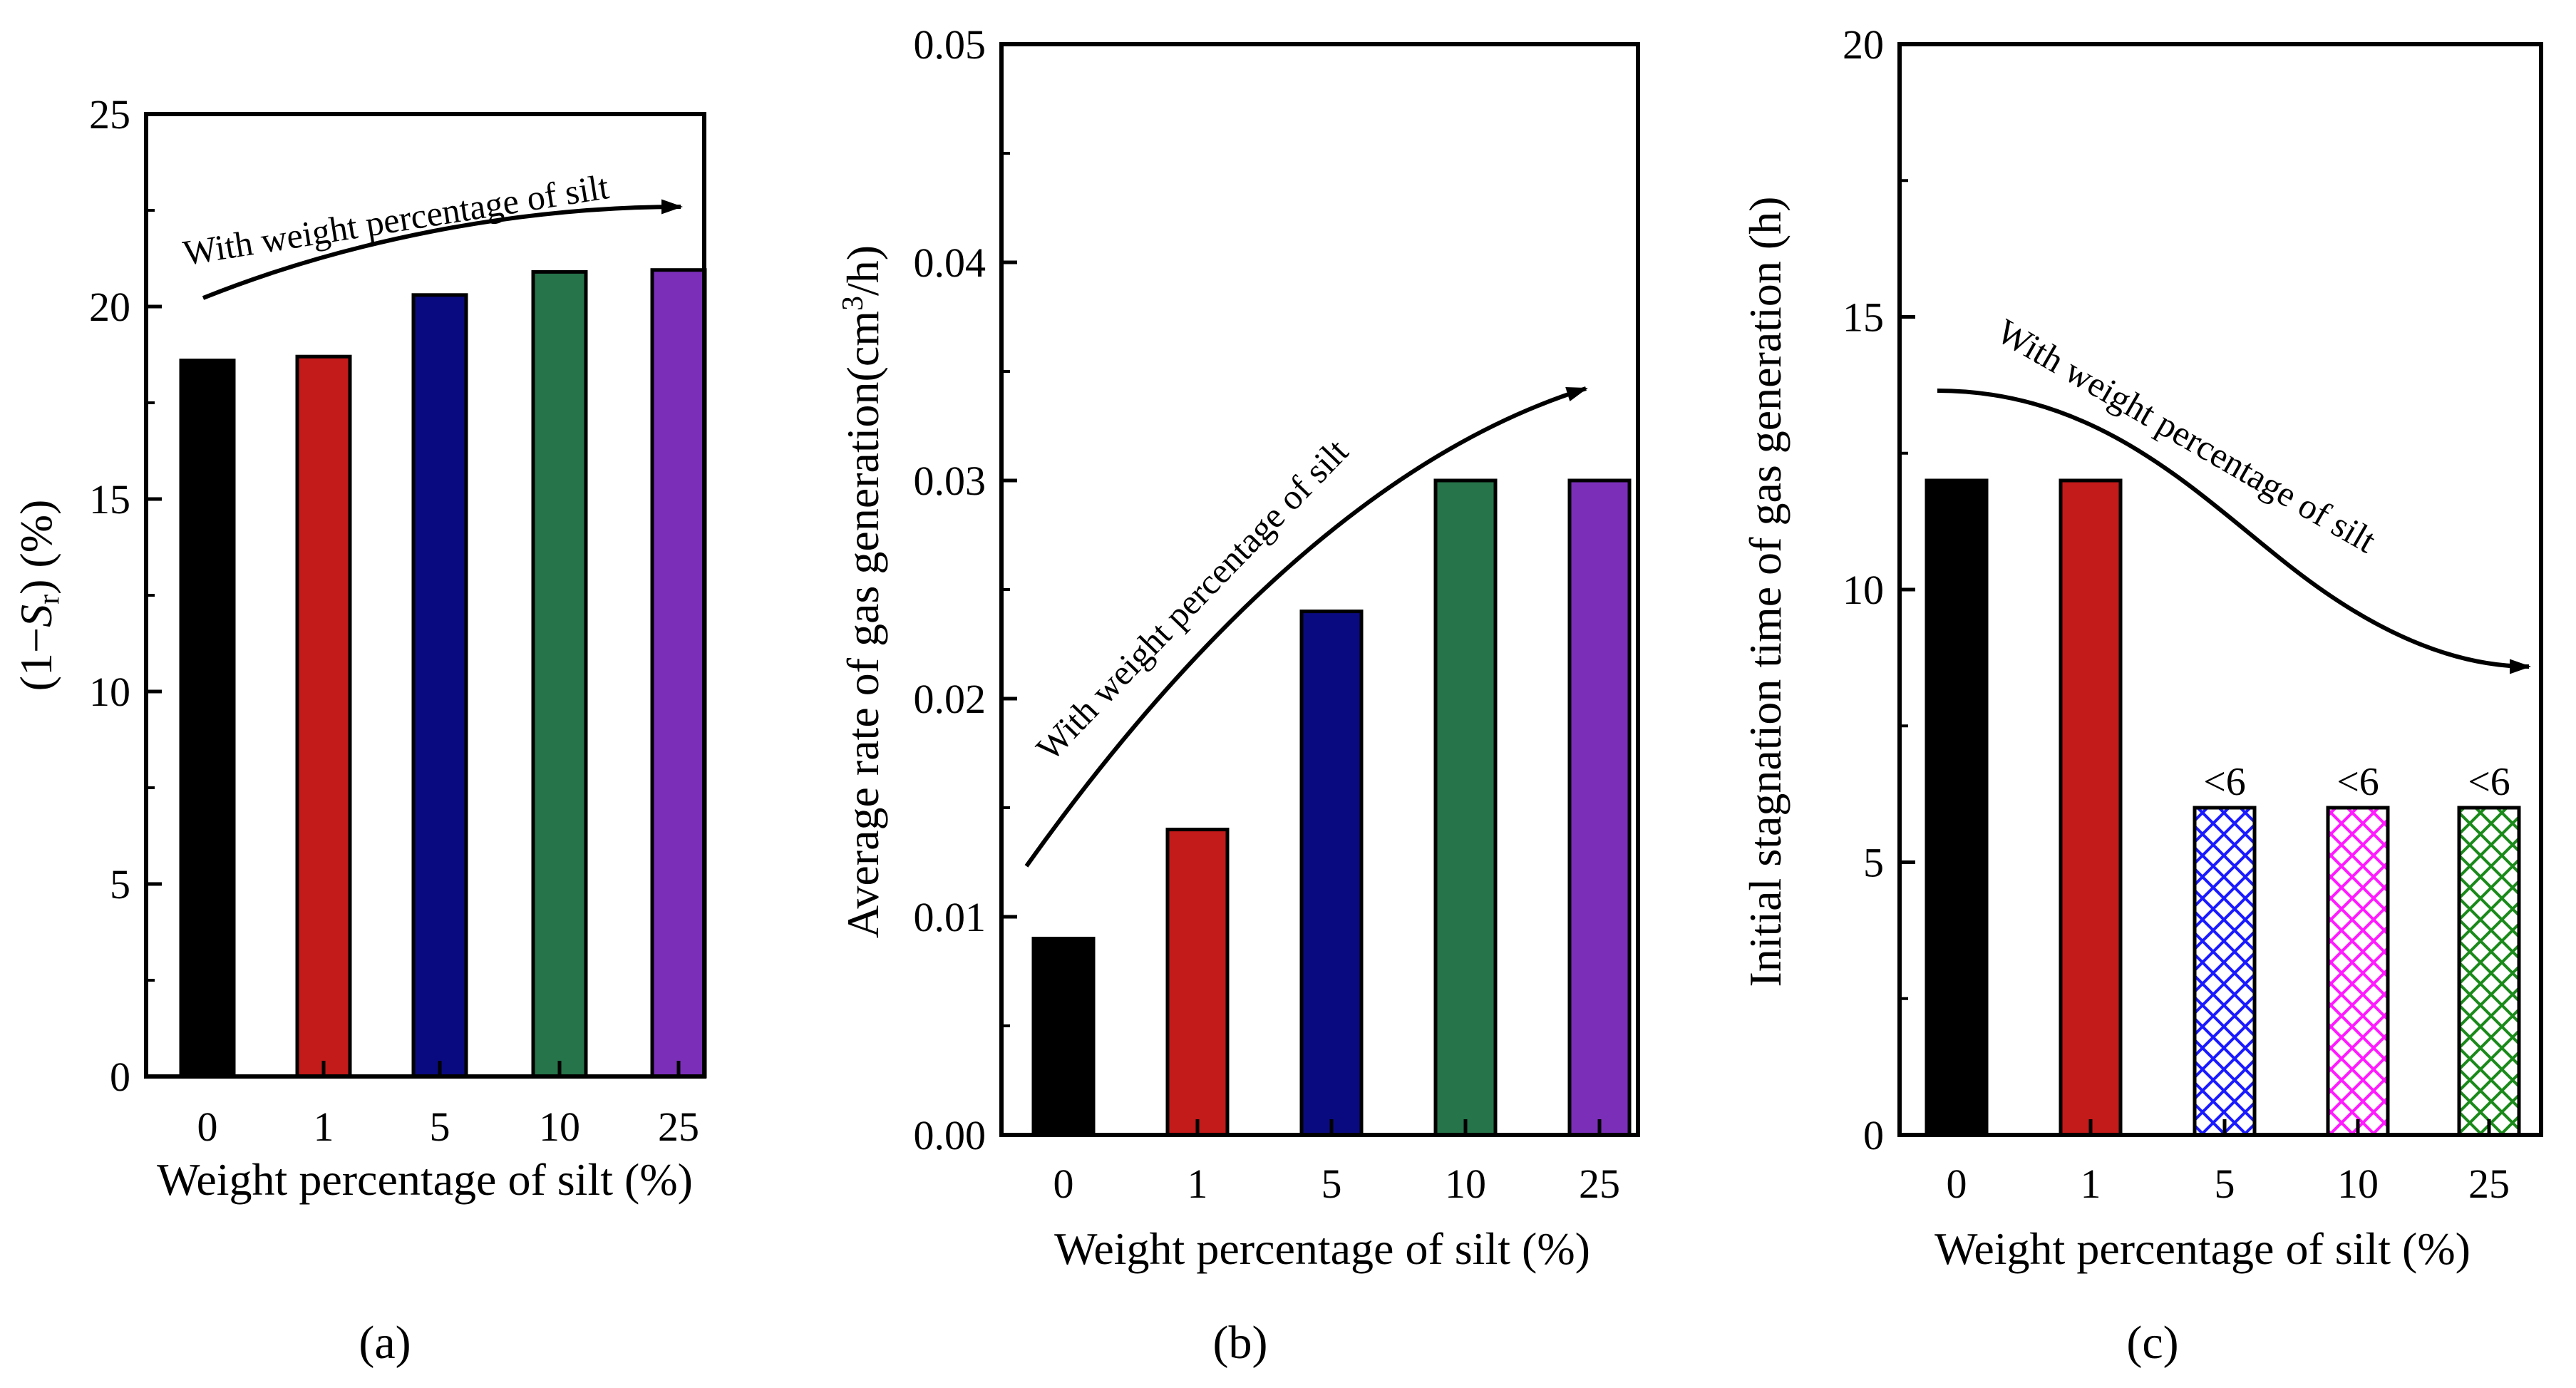 This screenshot has height=1388, width=2576. Describe the element at coordinates (1240, 1343) in the screenshot. I see `panel-label-b: (b)` at that location.